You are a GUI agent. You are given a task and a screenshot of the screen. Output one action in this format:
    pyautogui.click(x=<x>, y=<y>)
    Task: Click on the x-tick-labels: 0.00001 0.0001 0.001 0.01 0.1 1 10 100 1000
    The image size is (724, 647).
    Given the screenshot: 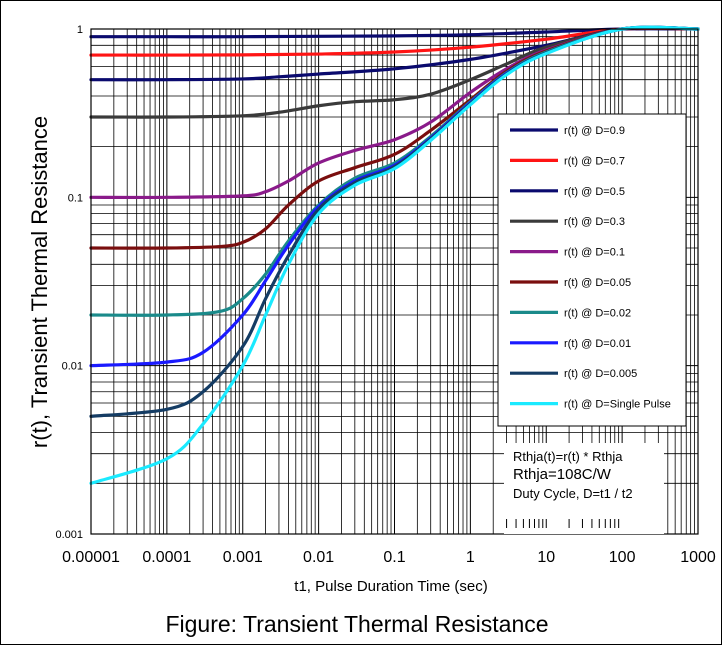 What is the action you would take?
    pyautogui.click(x=389, y=557)
    